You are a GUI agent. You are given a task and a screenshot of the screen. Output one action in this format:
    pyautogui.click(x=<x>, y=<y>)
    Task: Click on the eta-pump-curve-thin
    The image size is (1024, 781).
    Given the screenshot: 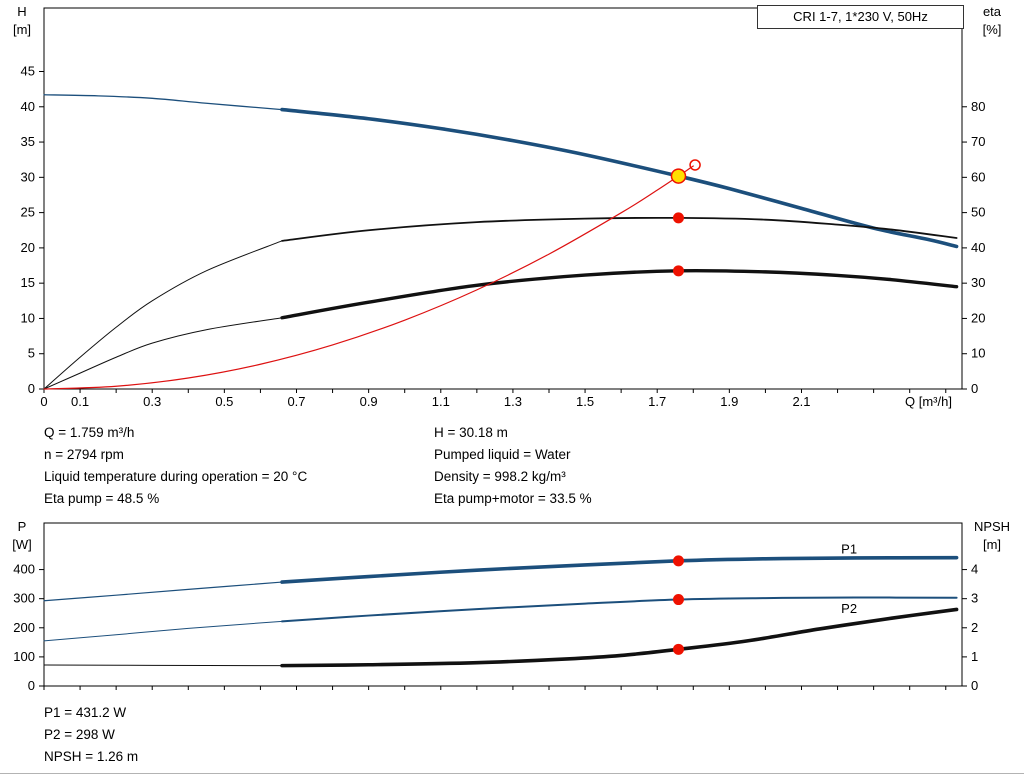 What is the action you would take?
    pyautogui.click(x=163, y=315)
    